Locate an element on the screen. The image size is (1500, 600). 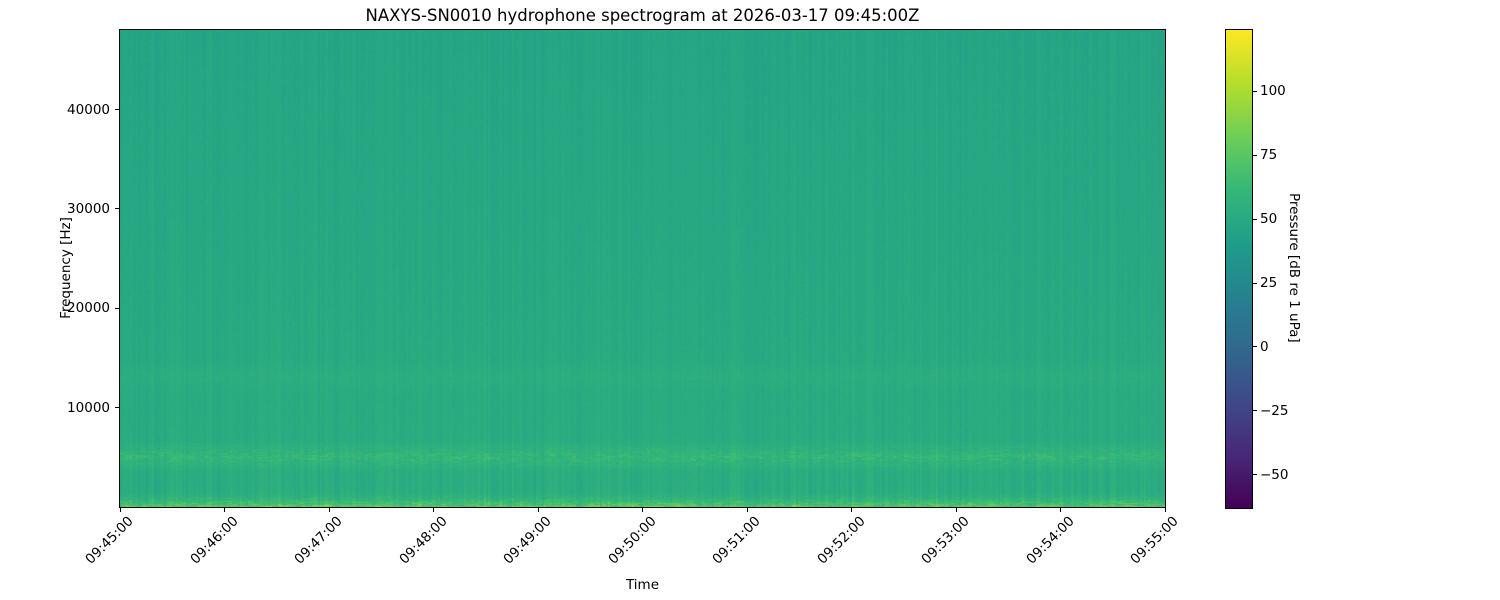
y-tick-label: 10000 is located at coordinates (88, 407).